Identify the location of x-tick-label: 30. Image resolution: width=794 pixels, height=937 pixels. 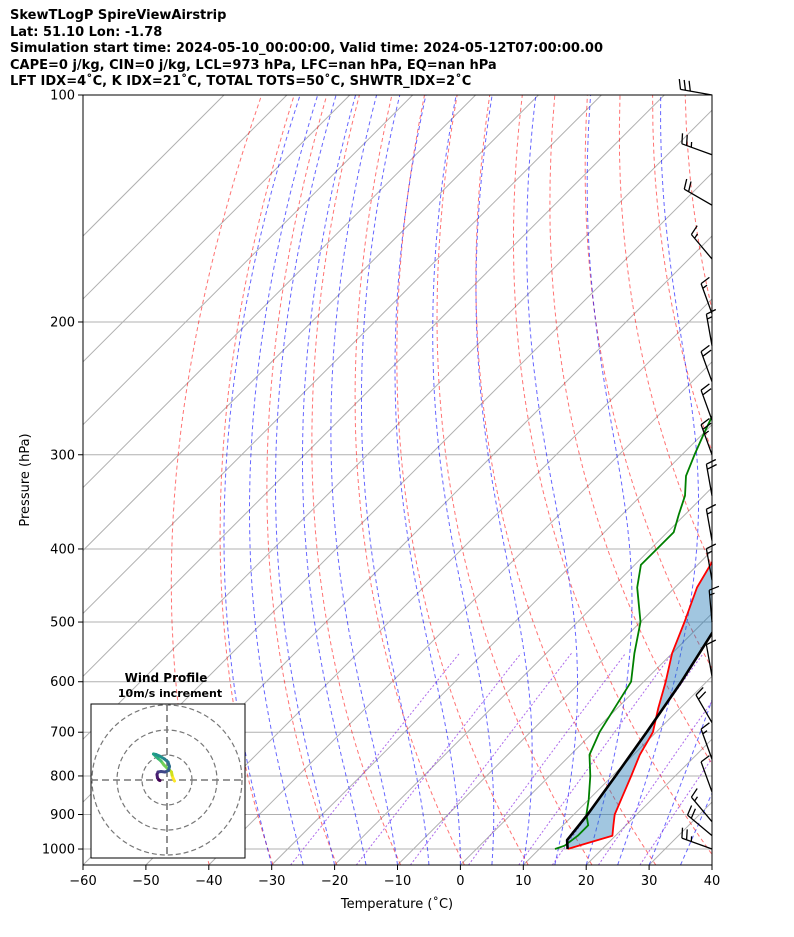
(649, 881).